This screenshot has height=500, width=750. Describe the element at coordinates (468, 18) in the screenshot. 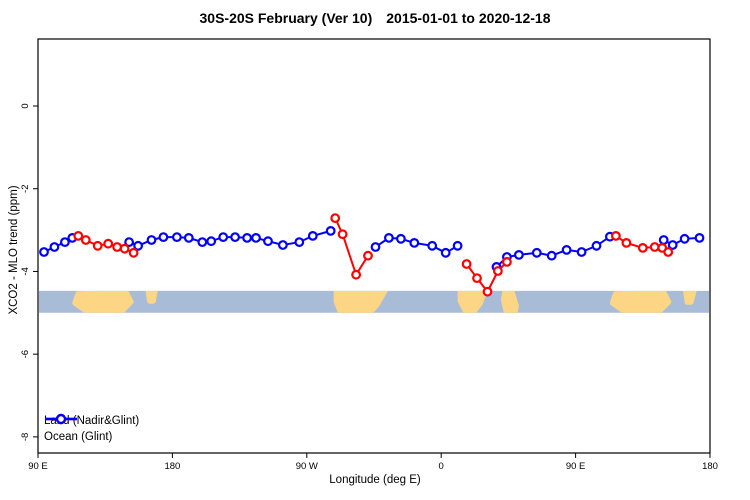

I see `chart-title-dates: 2015-01-01 to 2020-12-18` at that location.